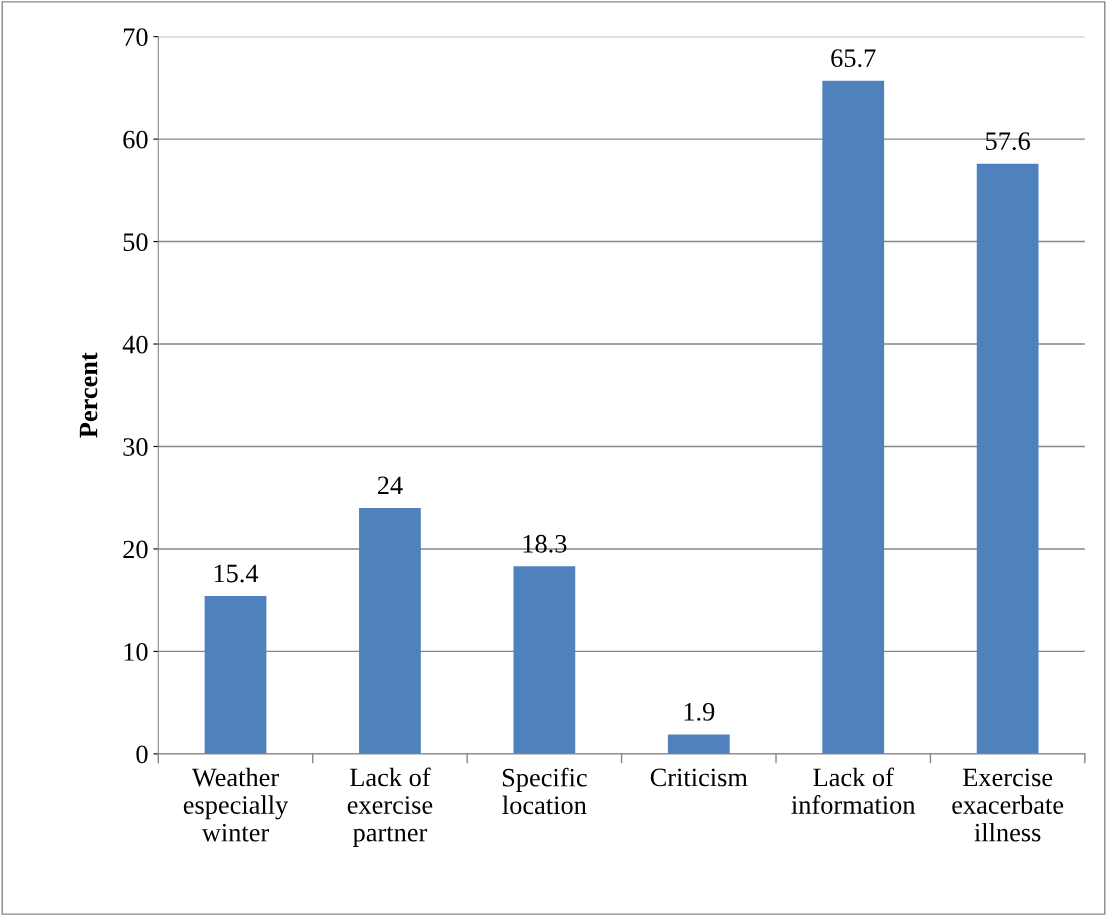 Image resolution: width=1107 pixels, height=916 pixels. Describe the element at coordinates (135, 139) in the screenshot. I see `y-tick-label: 60` at that location.